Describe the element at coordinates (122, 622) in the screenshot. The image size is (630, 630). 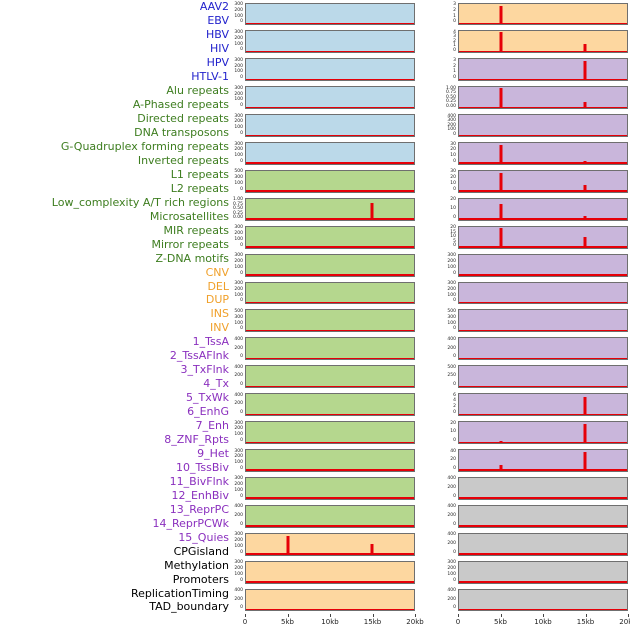
I see `x-axis-spacer-left` at that location.